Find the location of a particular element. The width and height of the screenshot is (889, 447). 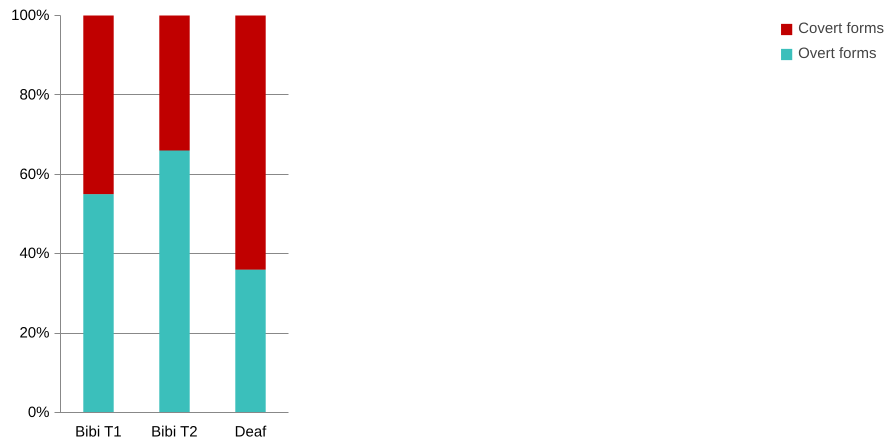

x-tick-label: Deaf is located at coordinates (251, 432).